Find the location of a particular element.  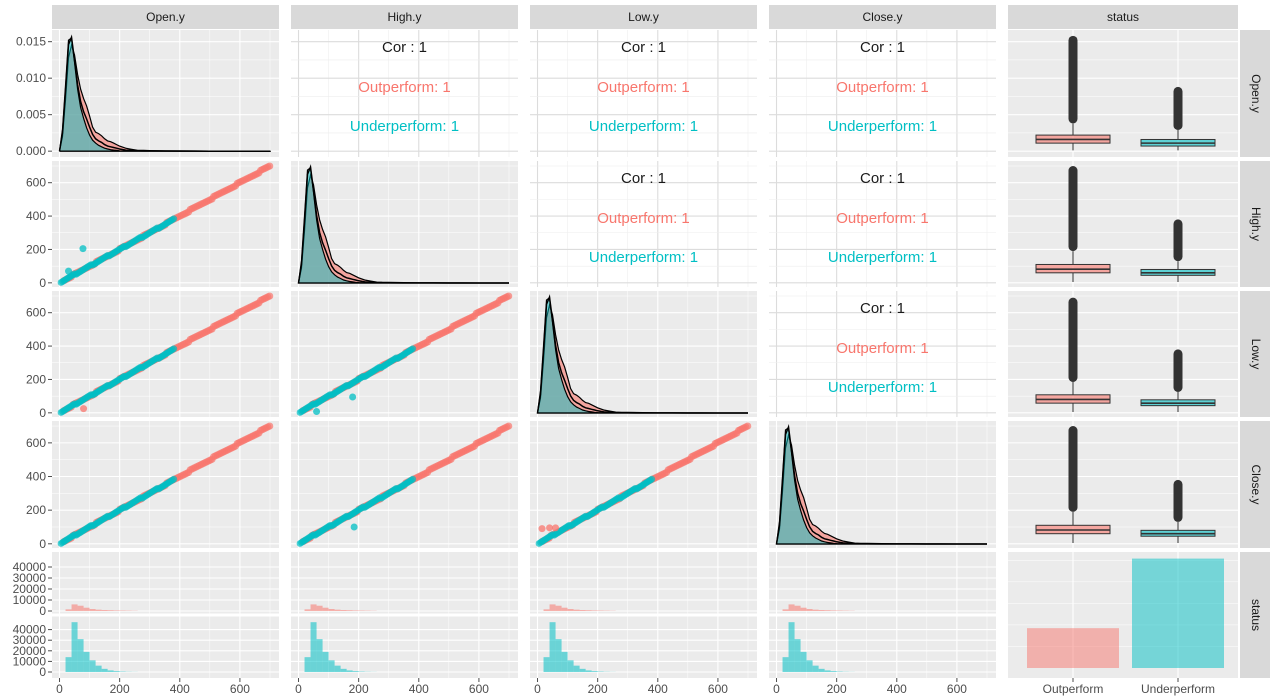

row-strip-label-3: Close.y is located at coordinates (1256, 484).